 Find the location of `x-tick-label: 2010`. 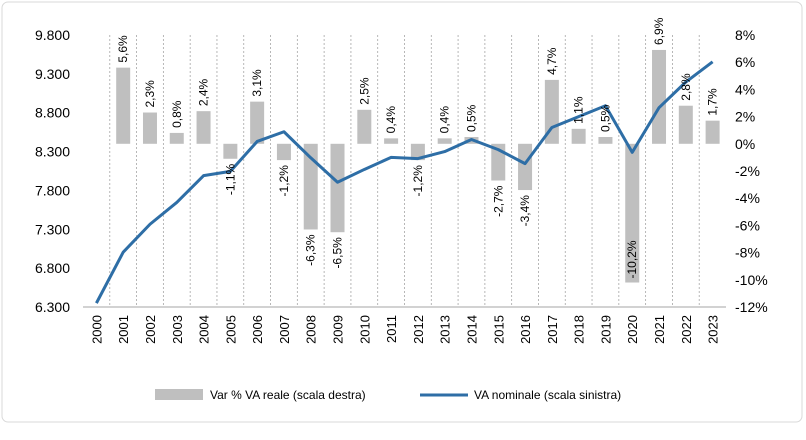

x-tick-label: 2010 is located at coordinates (364, 329).